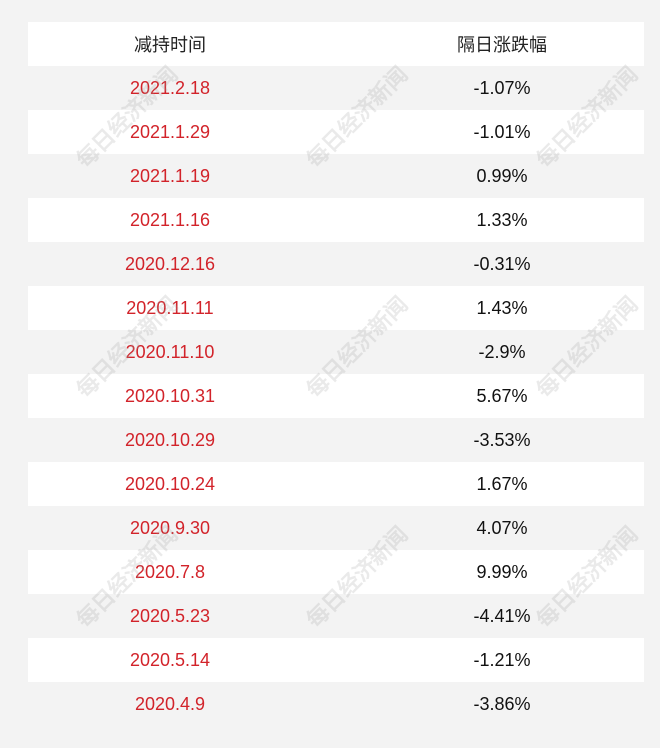 The height and width of the screenshot is (748, 660). Describe the element at coordinates (170, 571) in the screenshot. I see `sell-date: 2020.7.8` at that location.